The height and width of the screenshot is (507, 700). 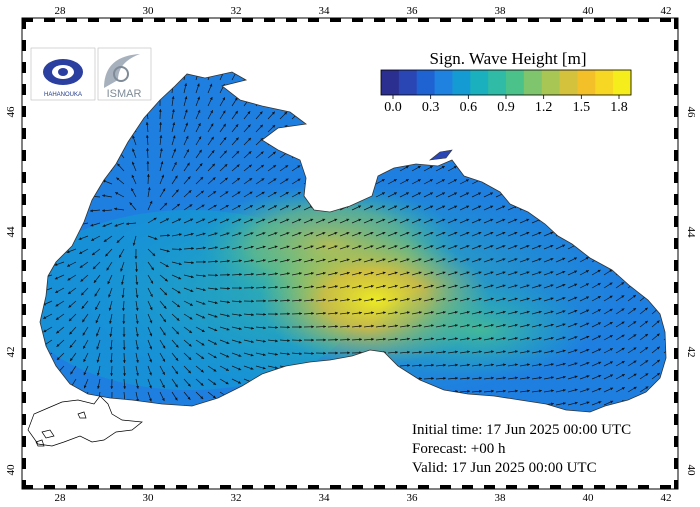 What do you see at coordinates (61, 11) in the screenshot?
I see `lon-label-top: 28` at bounding box center [61, 11].